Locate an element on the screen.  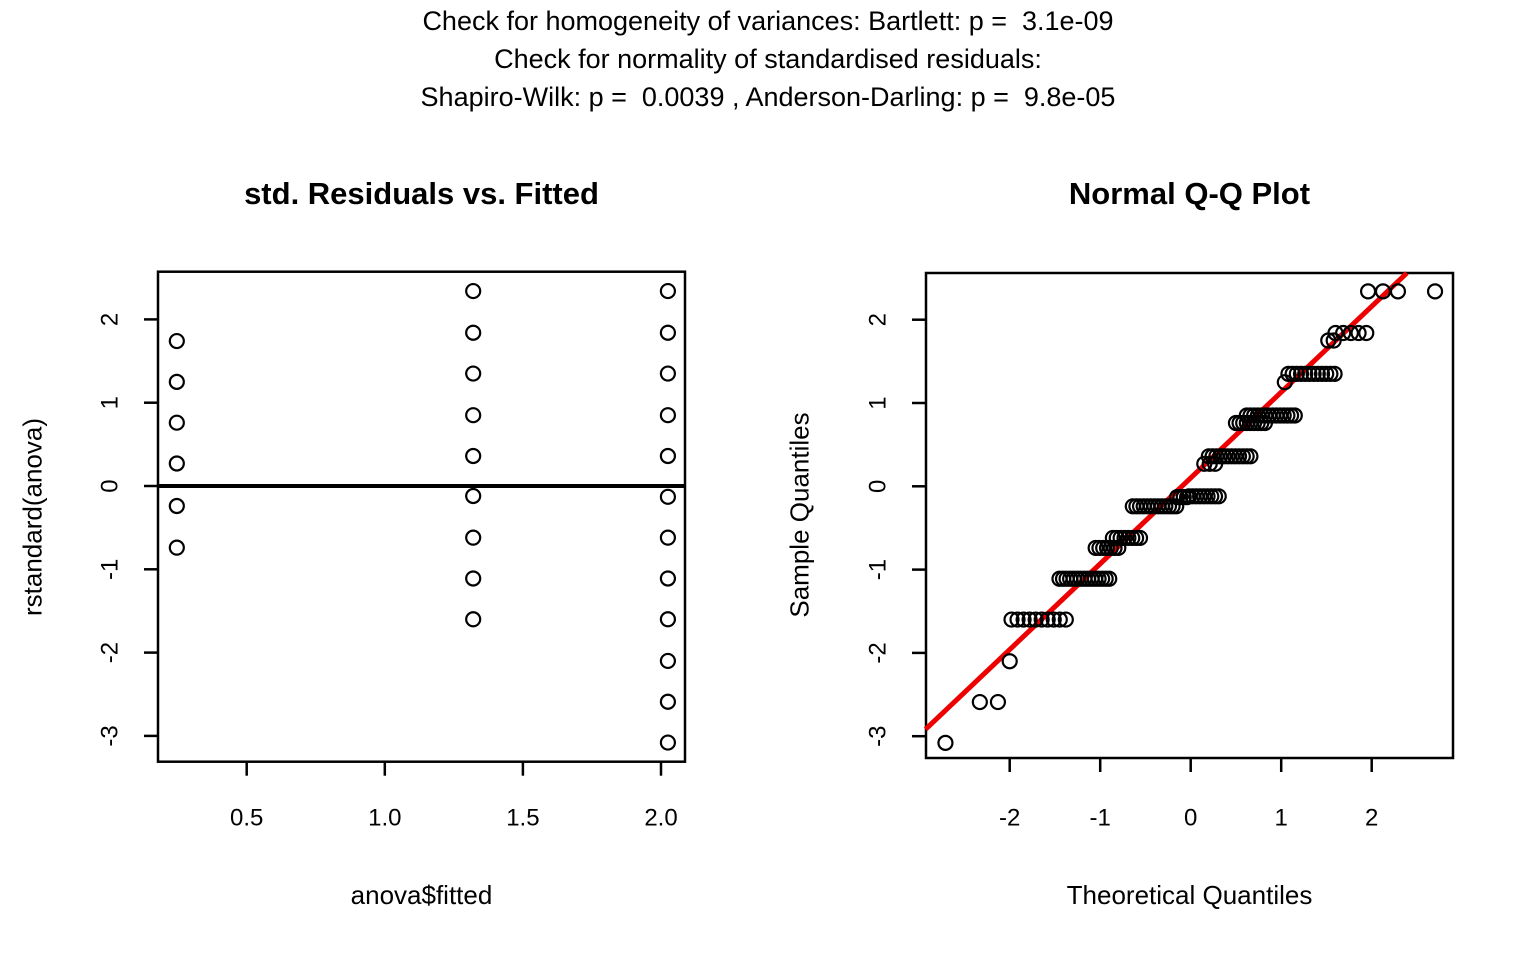
qq-plot-title: Normal Q-Q Plot is located at coordinates (1189, 193).